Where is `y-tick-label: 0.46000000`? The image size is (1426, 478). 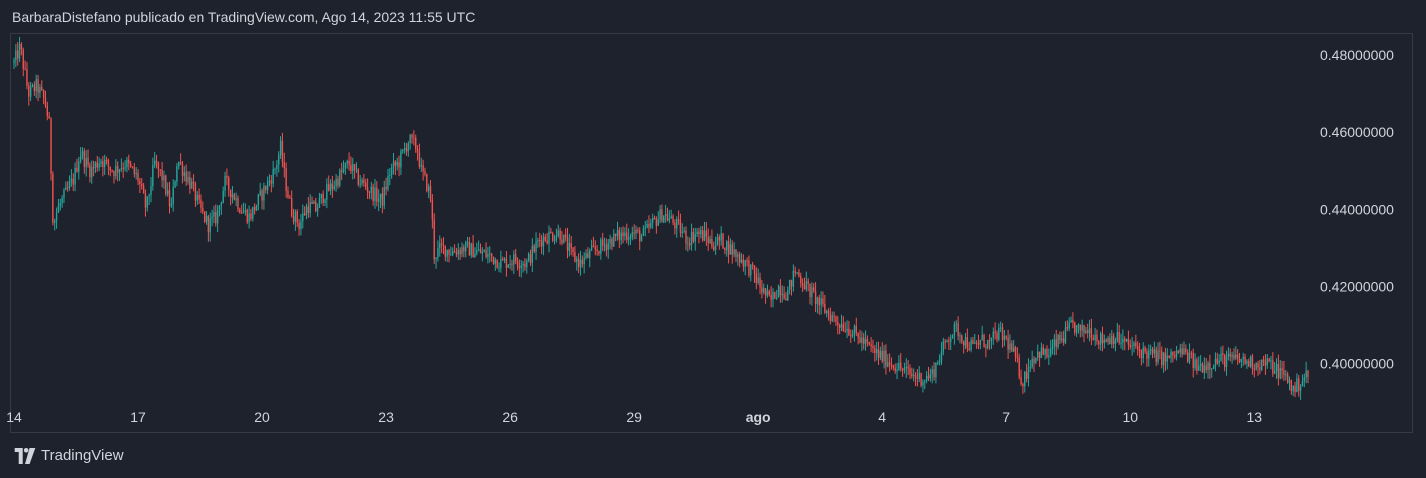 y-tick-label: 0.46000000 is located at coordinates (1357, 132).